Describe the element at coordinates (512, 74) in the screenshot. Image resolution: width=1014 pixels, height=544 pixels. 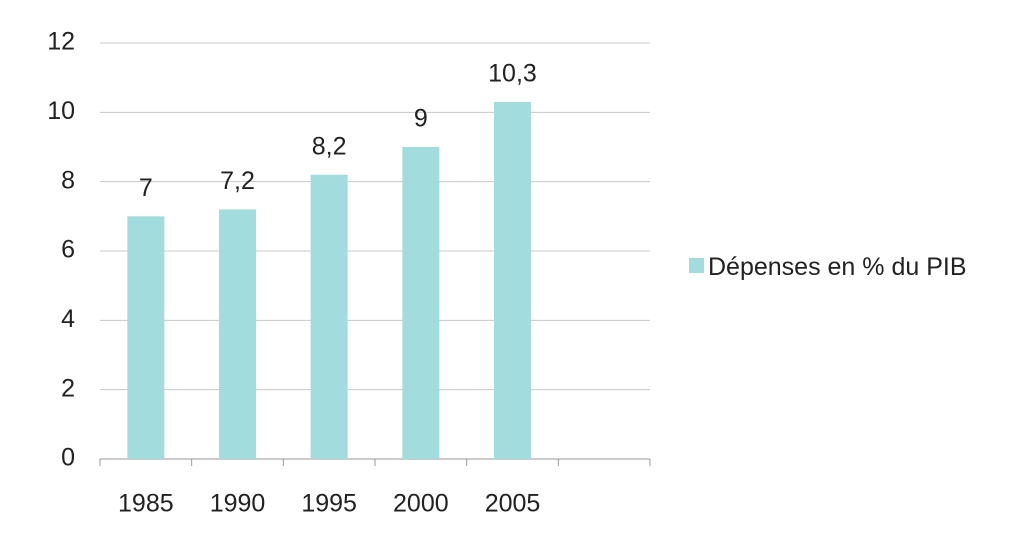
I see `data-label: 10,3` at that location.